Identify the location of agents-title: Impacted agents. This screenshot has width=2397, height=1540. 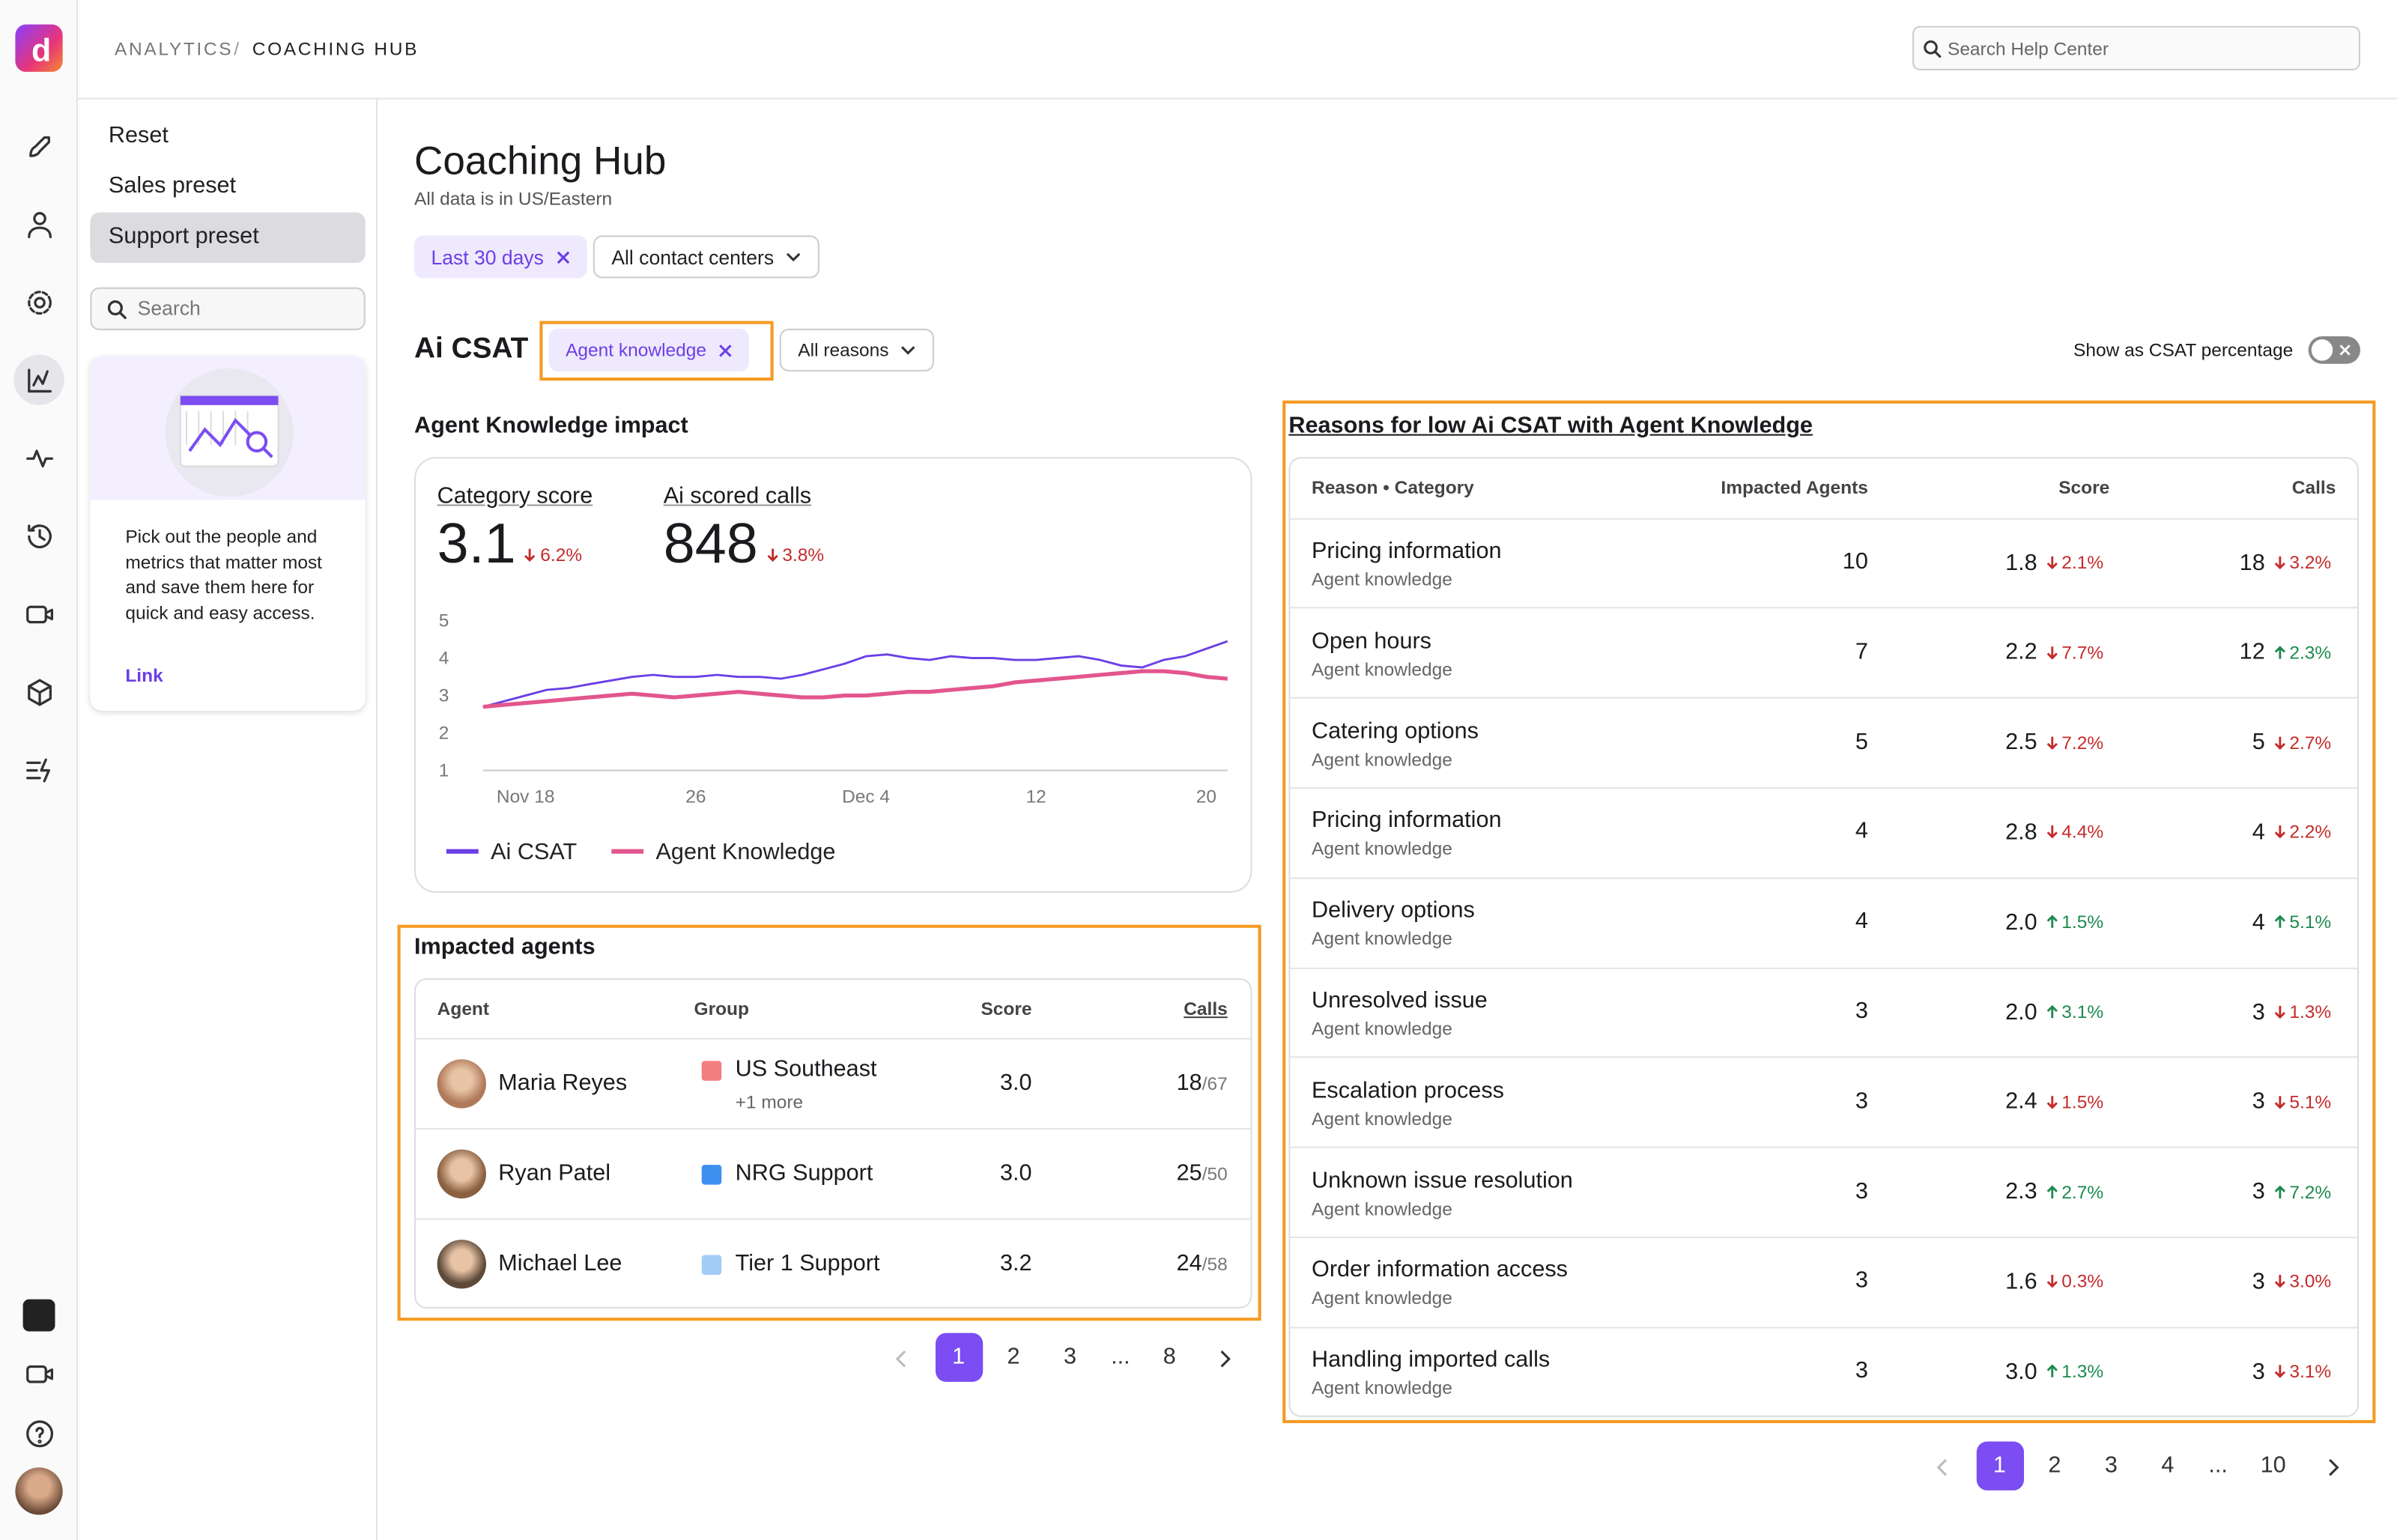
(505, 946).